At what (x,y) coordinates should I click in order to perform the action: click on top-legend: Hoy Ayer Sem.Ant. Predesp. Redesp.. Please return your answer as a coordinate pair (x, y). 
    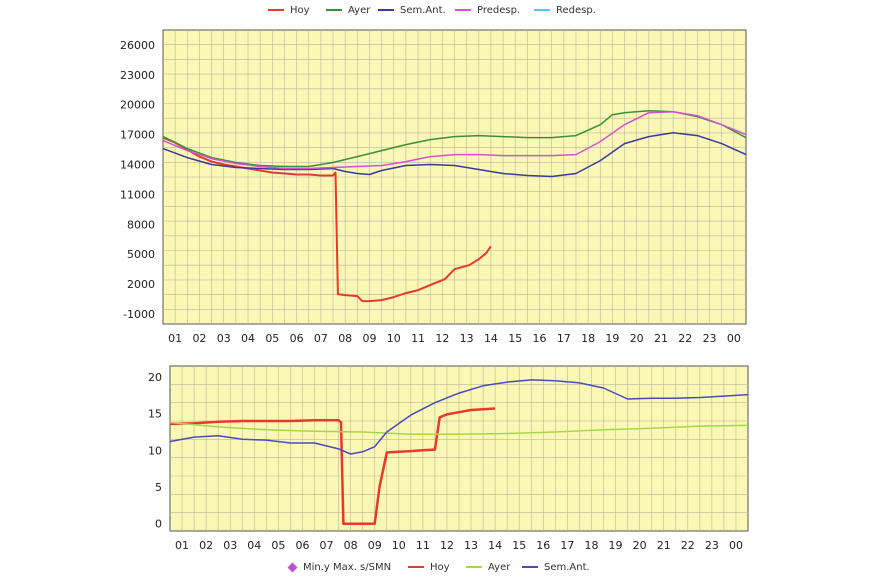
    Looking at the image, I should click on (435, 10).